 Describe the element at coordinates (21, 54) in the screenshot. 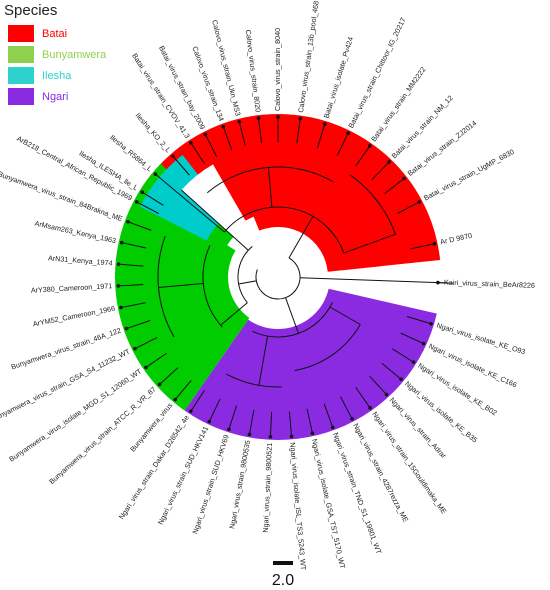

I see `legend-swatch-bunyamwera` at that location.